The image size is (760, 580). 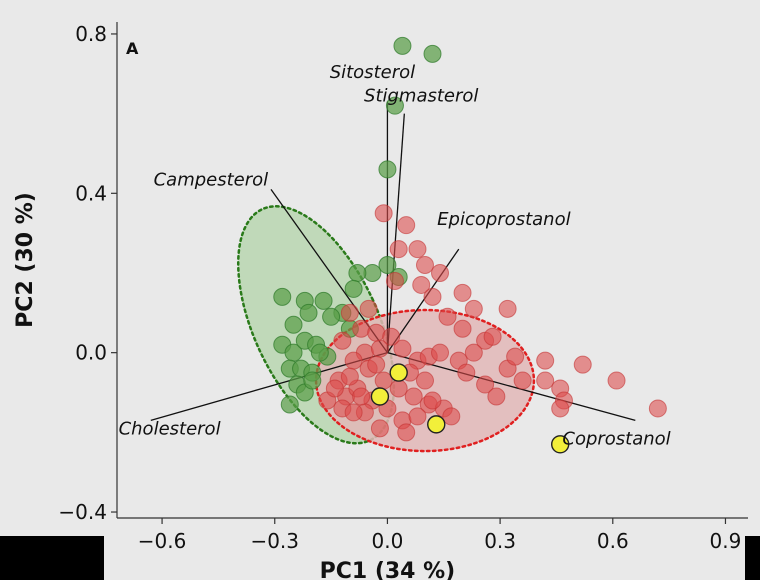 What do you see at coordinates (162, 541) in the screenshot?
I see `x-tick-label: −0.6` at bounding box center [162, 541].